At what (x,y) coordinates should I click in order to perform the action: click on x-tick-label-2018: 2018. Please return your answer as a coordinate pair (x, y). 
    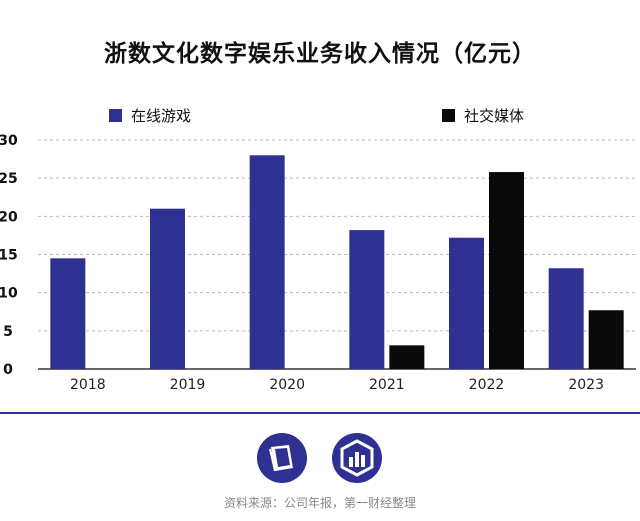
    Looking at the image, I should click on (88, 385).